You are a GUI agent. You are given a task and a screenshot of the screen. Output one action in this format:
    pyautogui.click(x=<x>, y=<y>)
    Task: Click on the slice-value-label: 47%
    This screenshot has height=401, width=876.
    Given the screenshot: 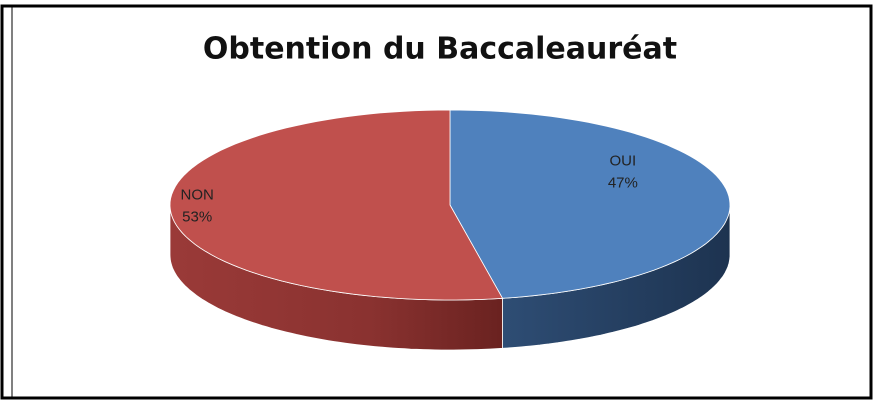 What is the action you would take?
    pyautogui.click(x=623, y=182)
    